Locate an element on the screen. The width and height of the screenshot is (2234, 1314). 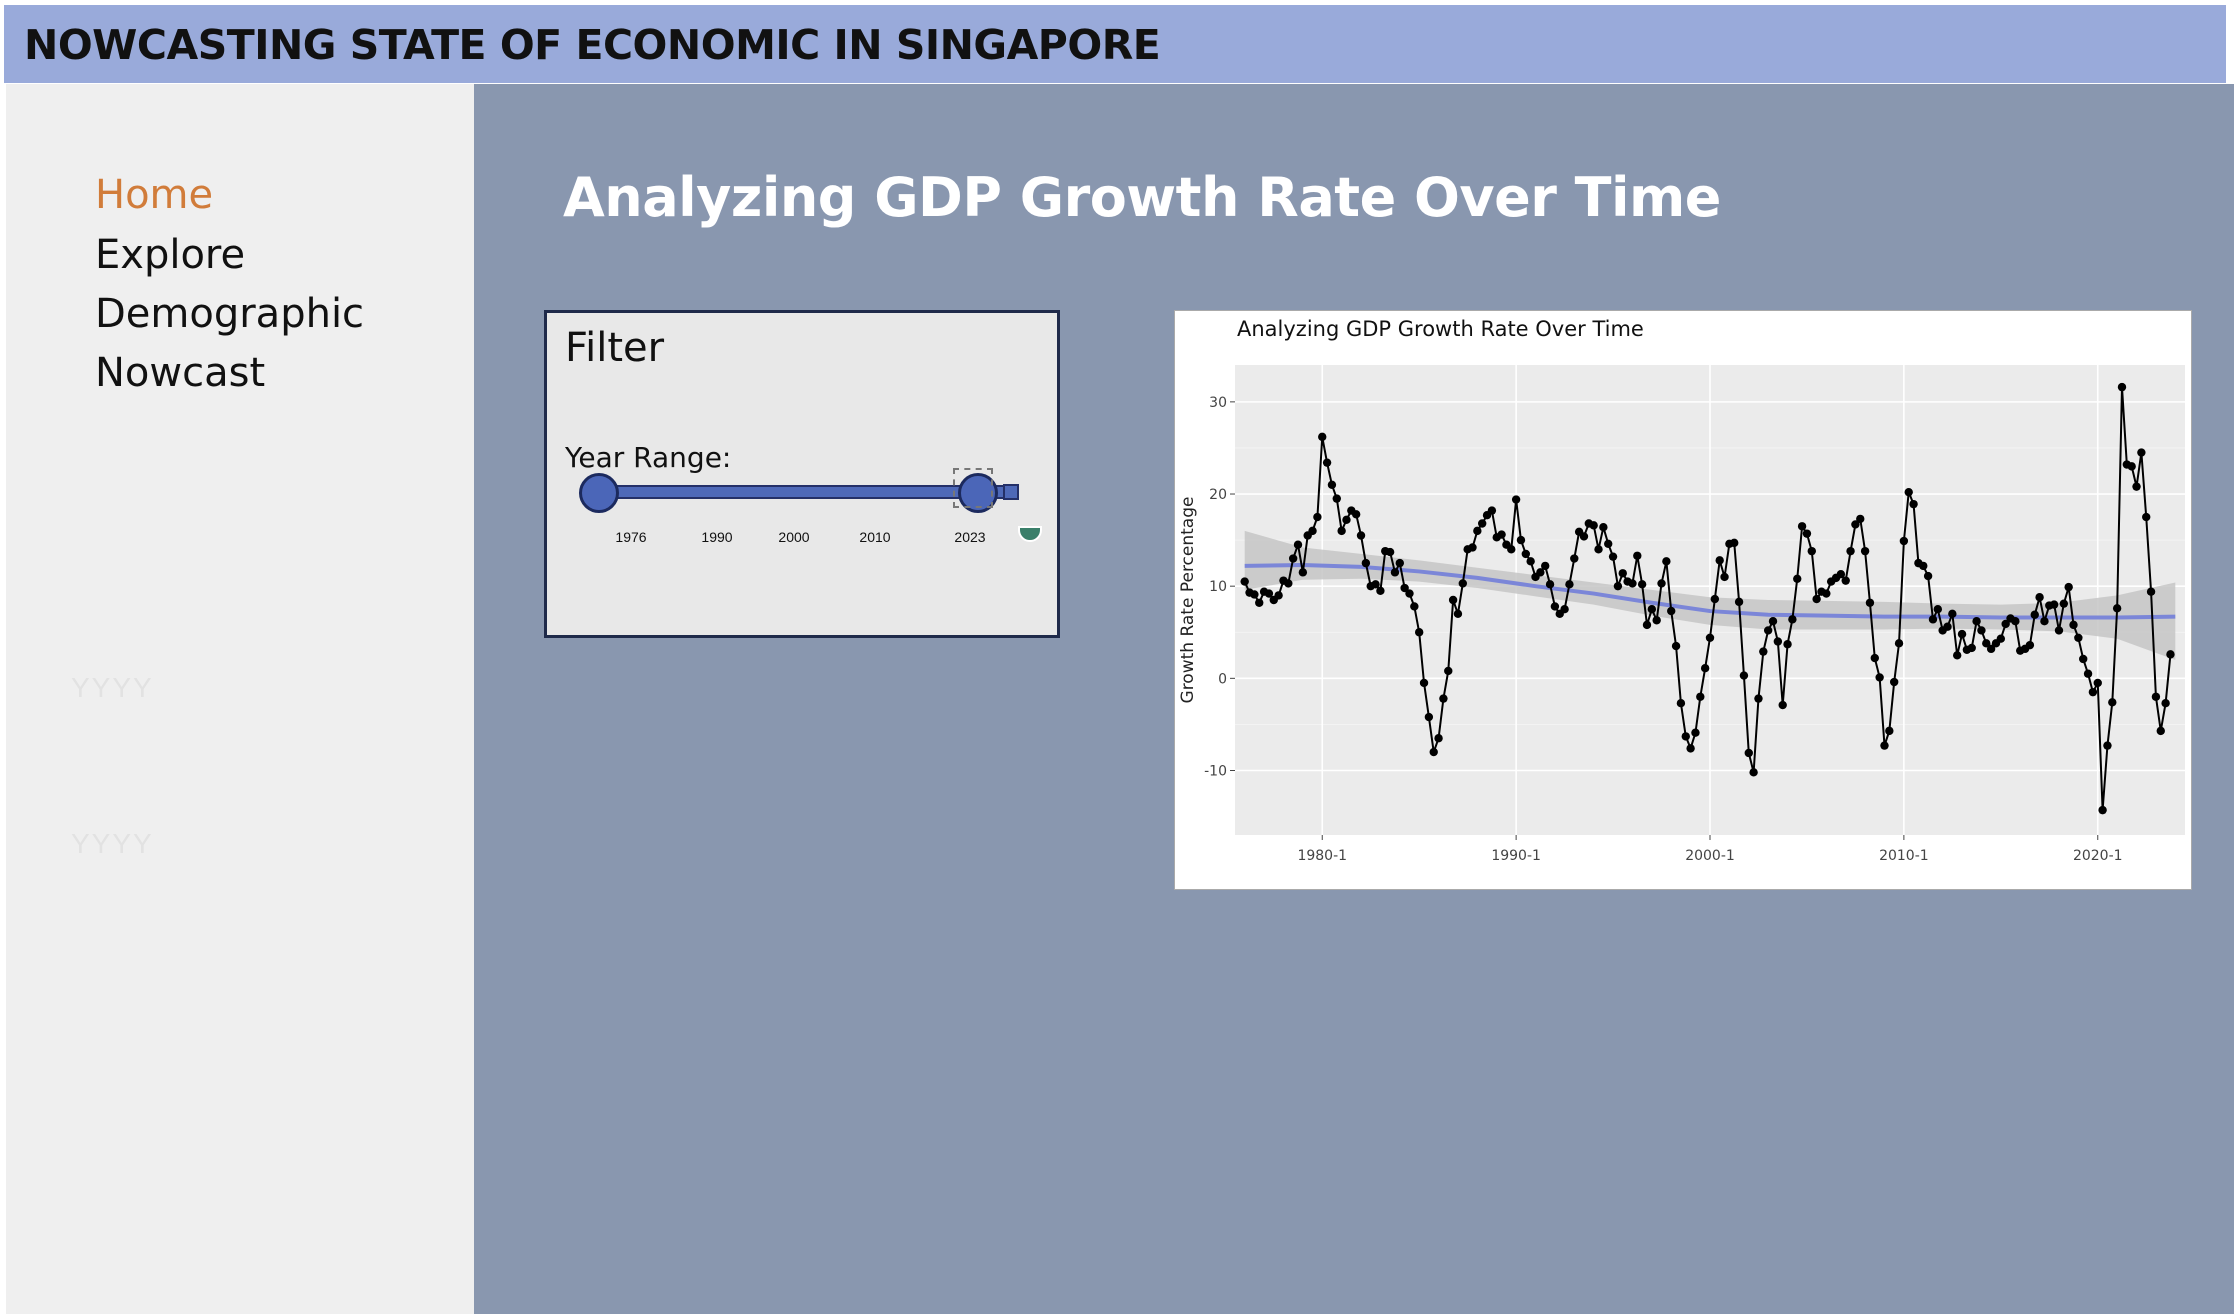
y-tick-label: 10 is located at coordinates (1218, 587).